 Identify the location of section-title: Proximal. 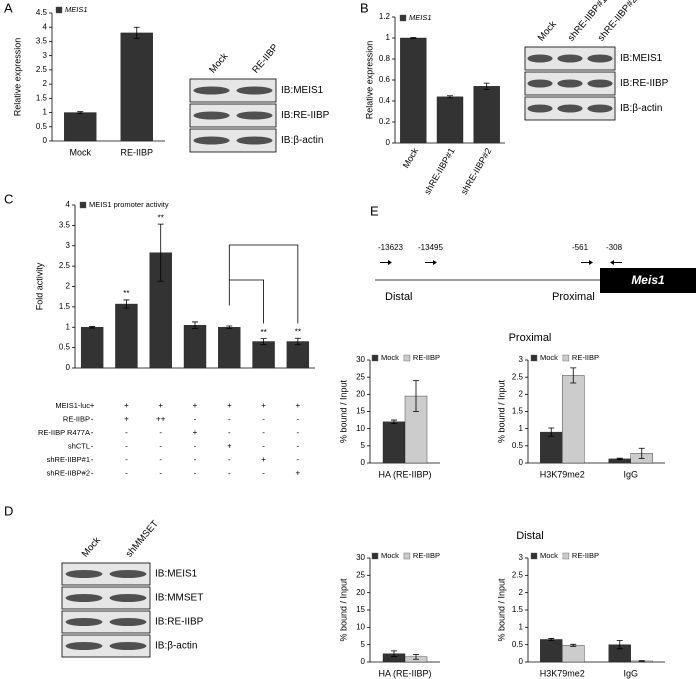
(530, 338).